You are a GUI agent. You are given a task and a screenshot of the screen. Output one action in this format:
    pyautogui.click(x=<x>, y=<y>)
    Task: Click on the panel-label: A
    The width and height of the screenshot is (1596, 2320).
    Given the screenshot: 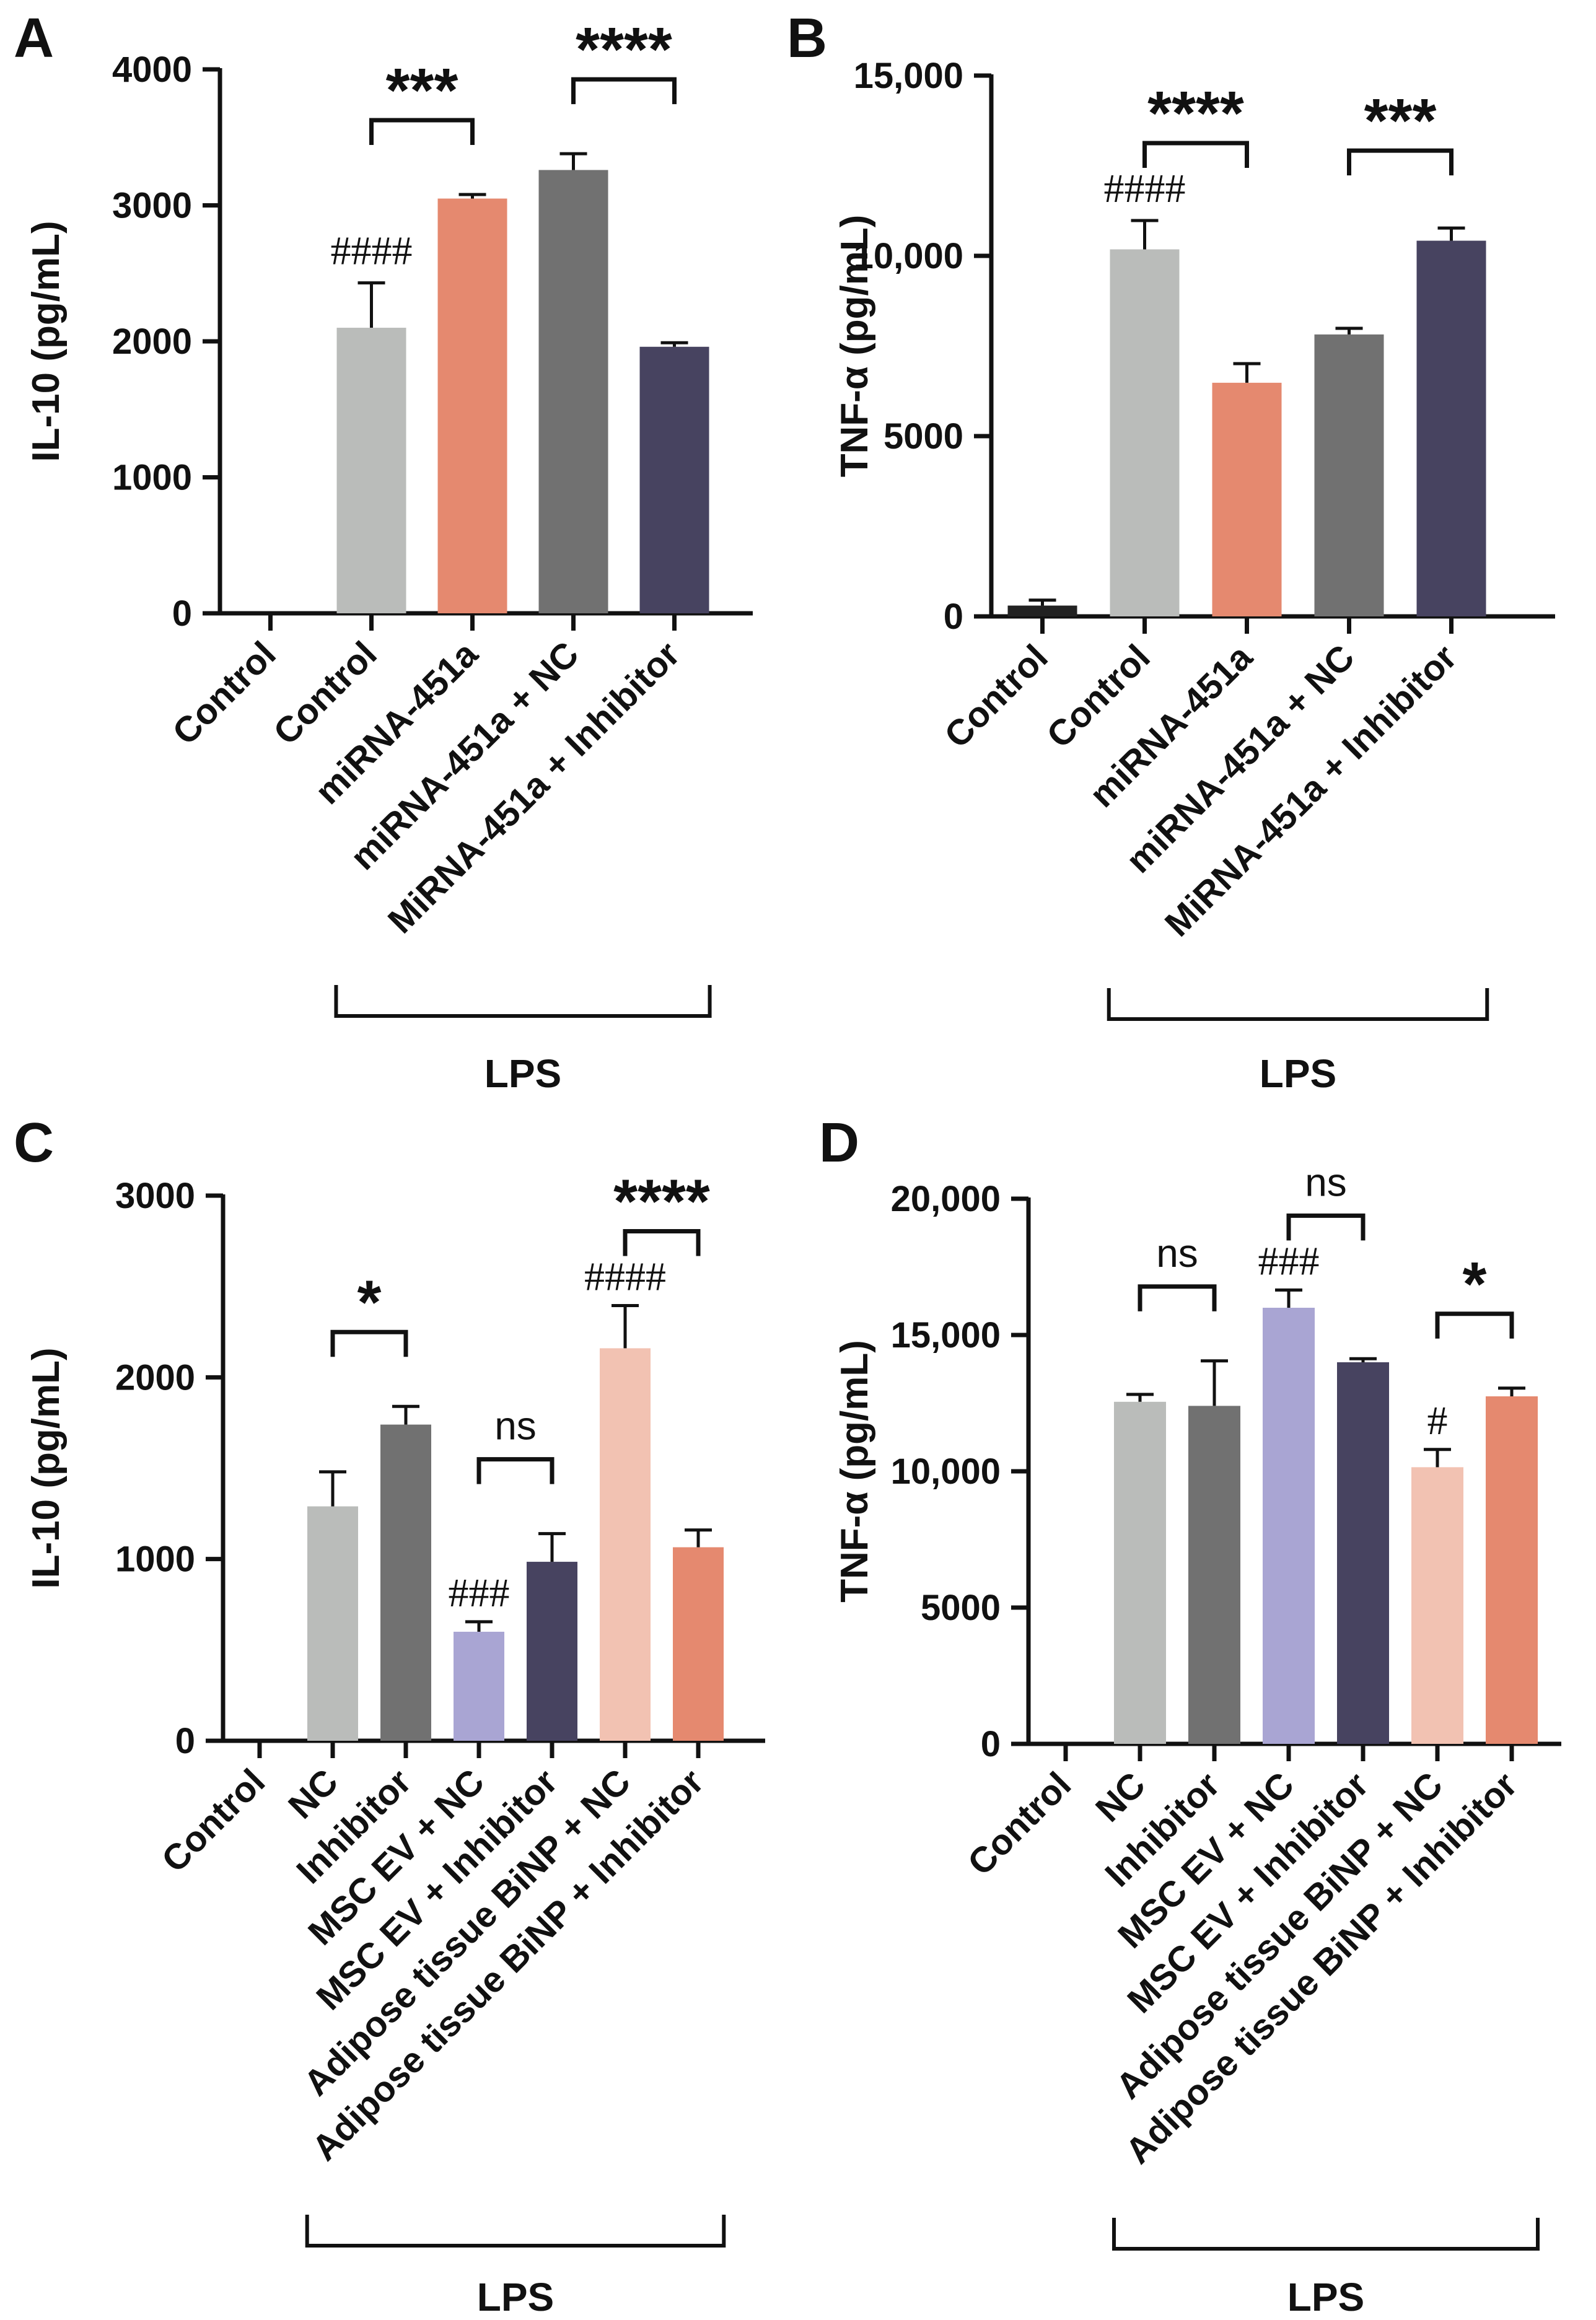 What is the action you would take?
    pyautogui.click(x=34, y=38)
    